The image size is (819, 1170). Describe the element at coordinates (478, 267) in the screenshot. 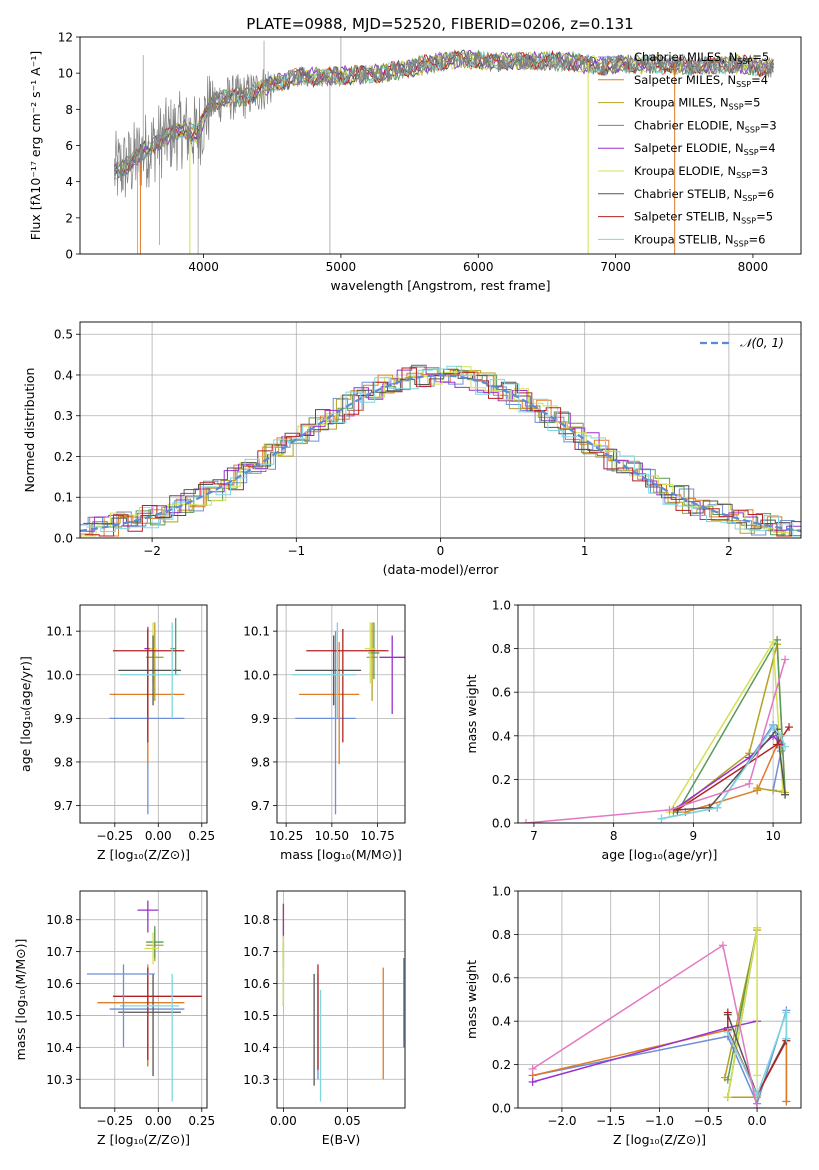

I see `x-tick-label: 6000` at that location.